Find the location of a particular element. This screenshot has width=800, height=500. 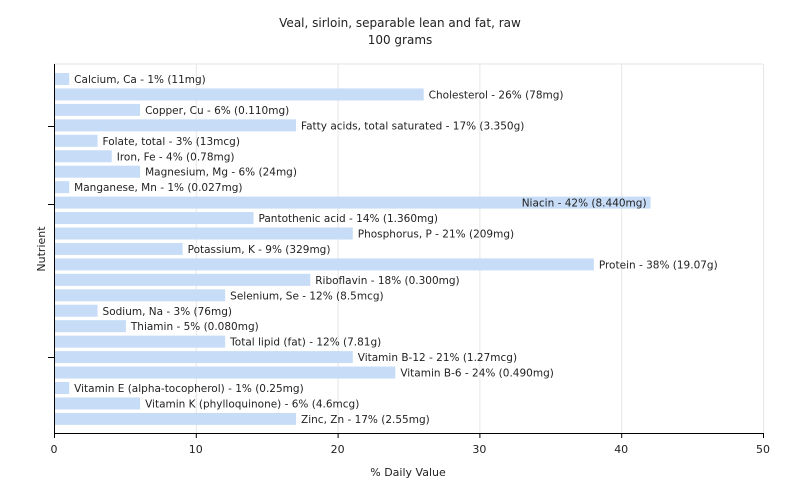

x-axis-label: % Daily Value is located at coordinates (408, 472).